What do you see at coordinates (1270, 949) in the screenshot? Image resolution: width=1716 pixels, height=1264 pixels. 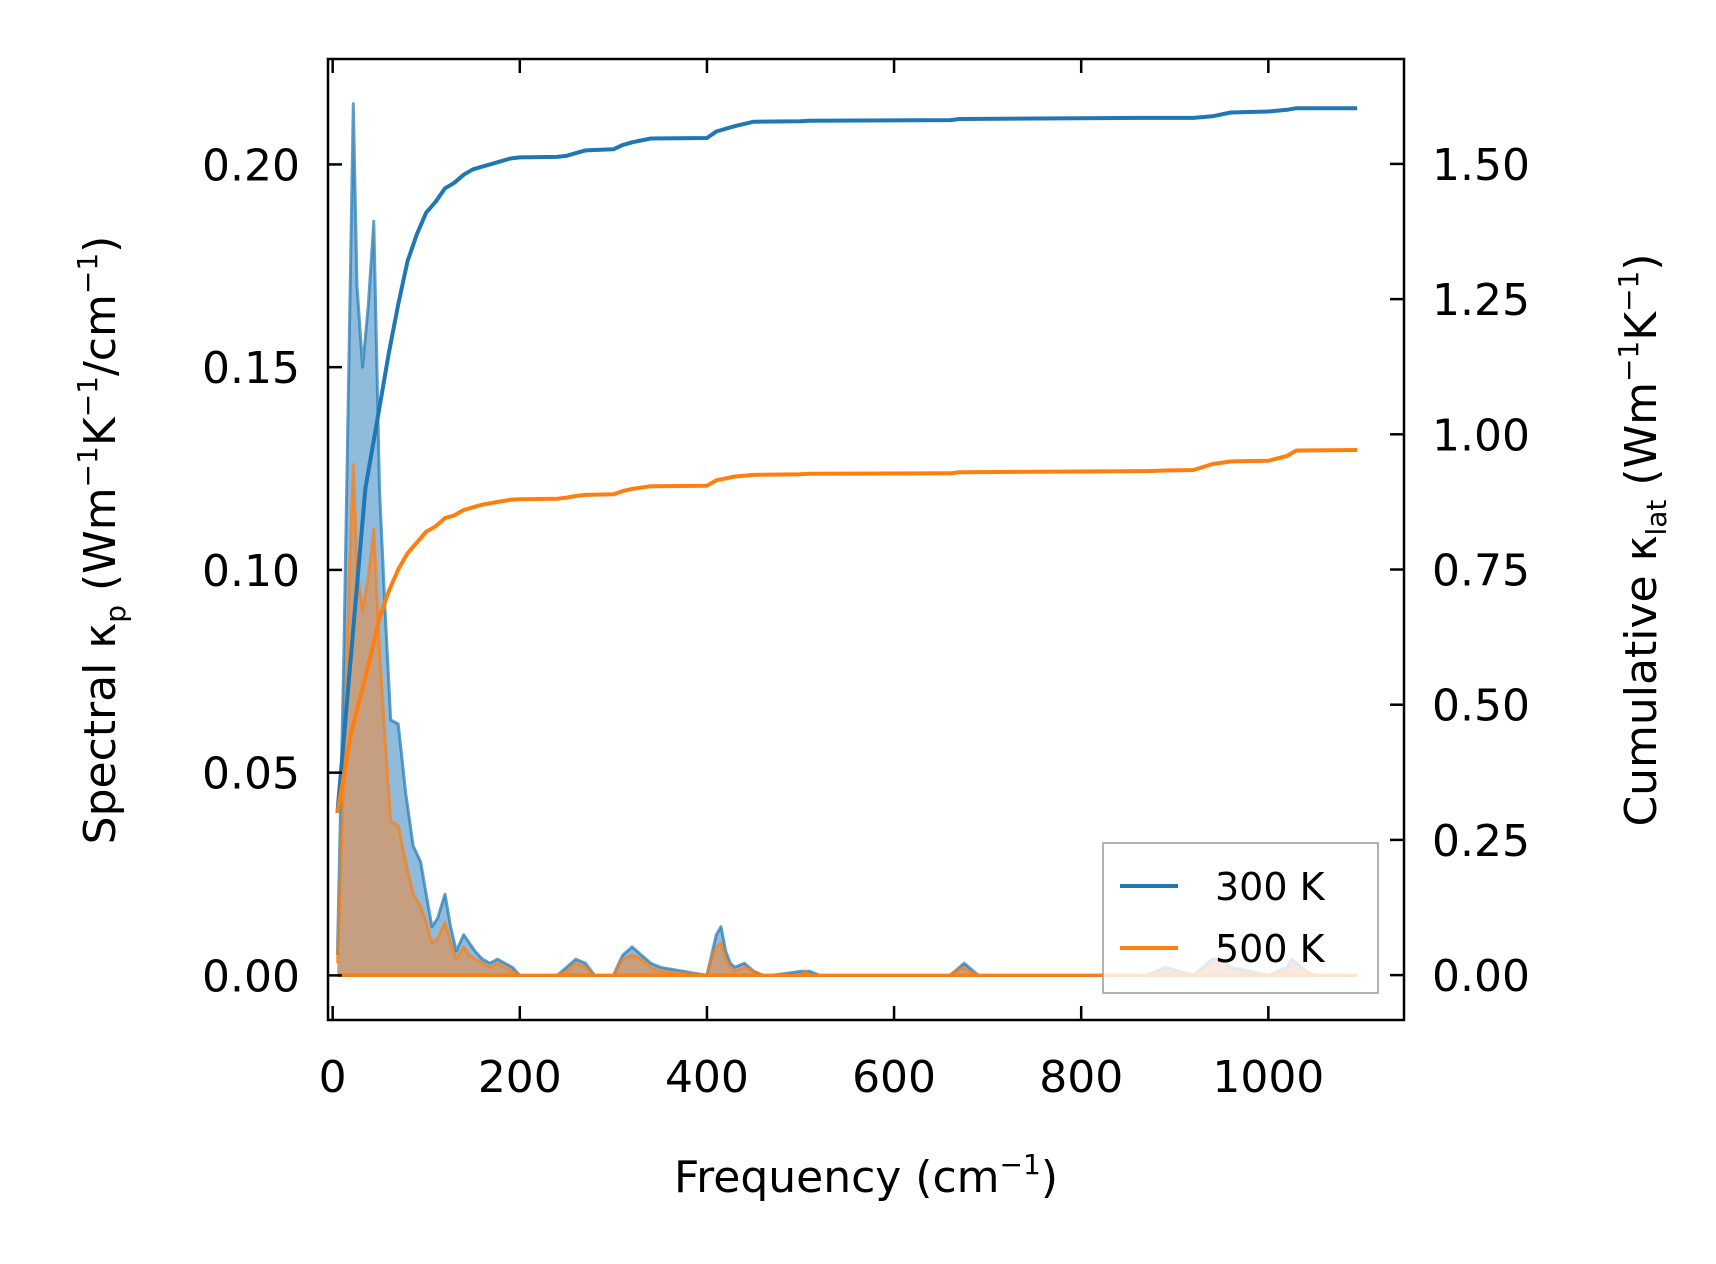 I see `legend-label-500k: 500 K` at bounding box center [1270, 949].